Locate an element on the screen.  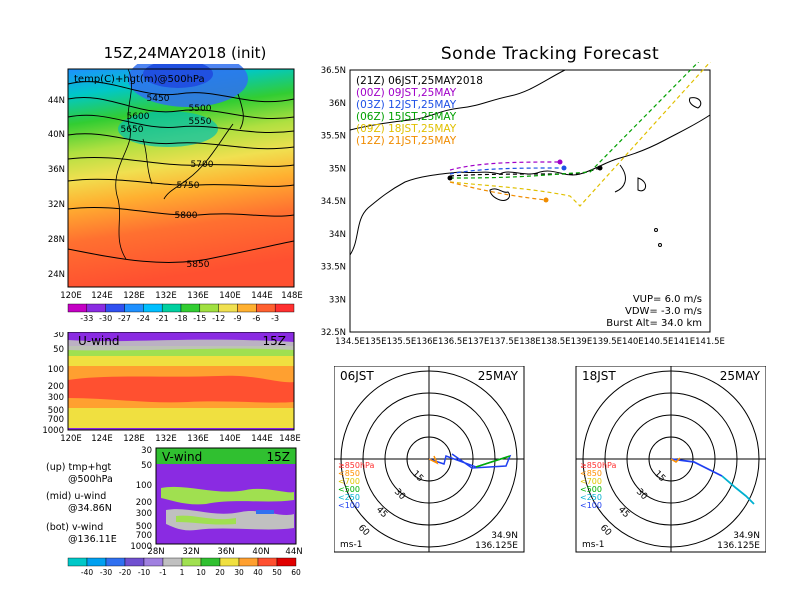
hodo-left-lon: 136.125E is located at coordinates (496, 546).